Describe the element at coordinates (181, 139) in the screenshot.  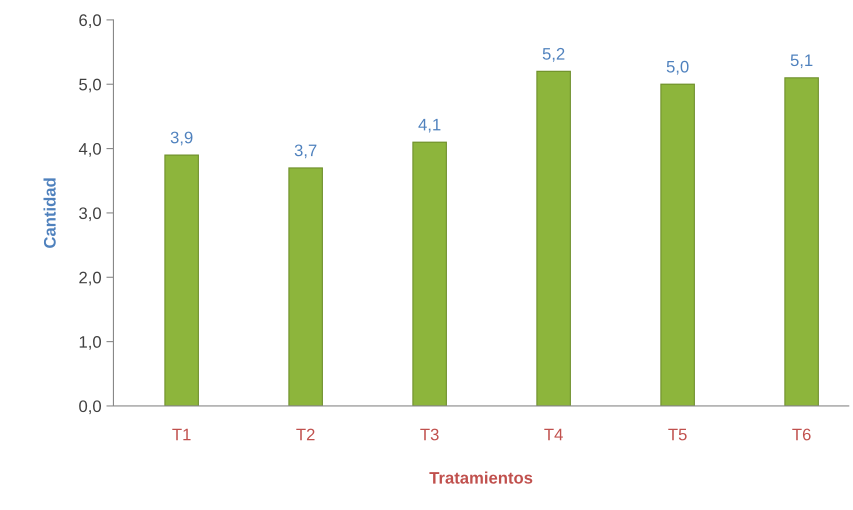
I see `data-label: 3,9` at that location.